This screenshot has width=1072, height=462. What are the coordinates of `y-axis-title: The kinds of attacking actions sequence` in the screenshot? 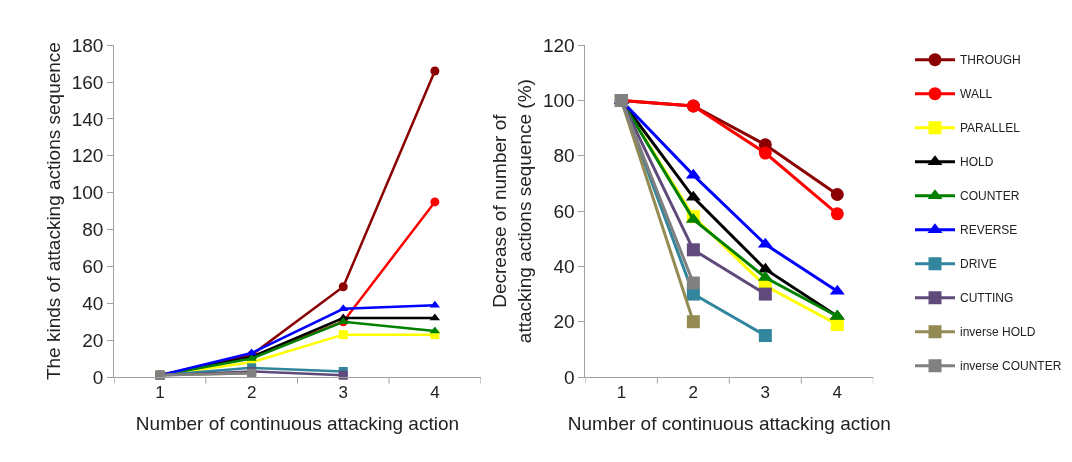 It's located at (53, 211).